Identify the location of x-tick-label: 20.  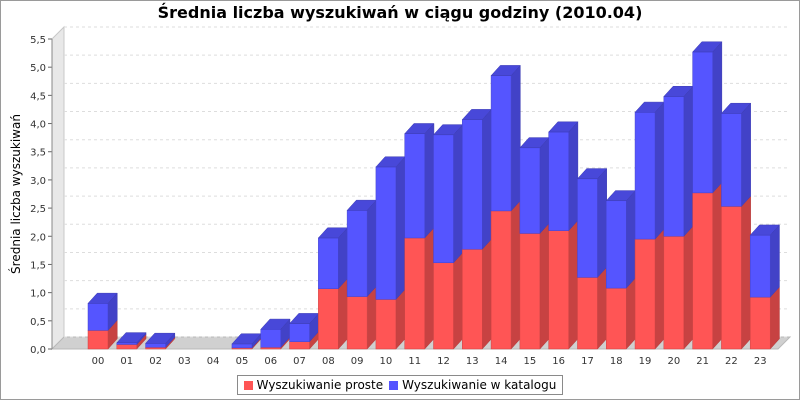
(673, 361).